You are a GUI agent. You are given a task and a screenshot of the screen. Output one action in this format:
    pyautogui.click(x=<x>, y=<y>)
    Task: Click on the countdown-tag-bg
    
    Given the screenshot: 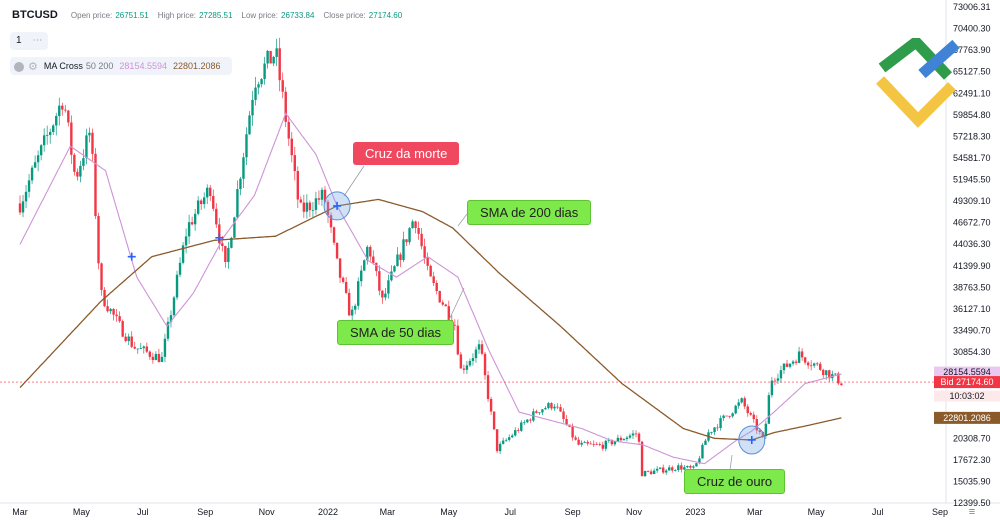 What is the action you would take?
    pyautogui.click(x=967, y=396)
    